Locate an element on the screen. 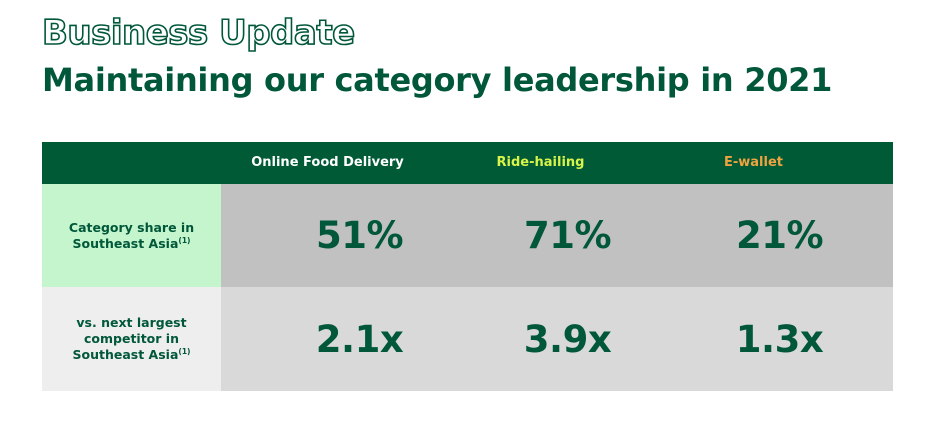  value-ride-hailing-share: 71% is located at coordinates (567, 235).